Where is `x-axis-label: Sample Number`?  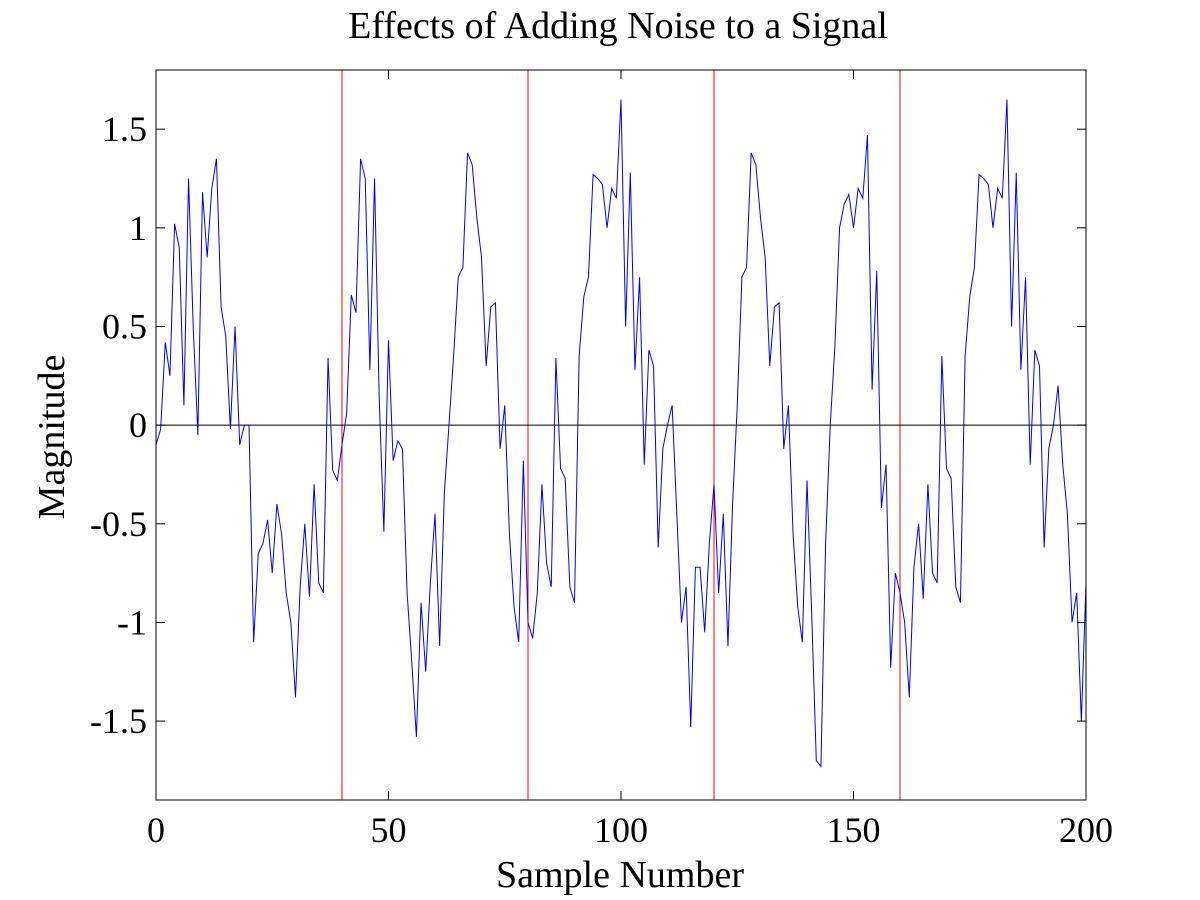
x-axis-label: Sample Number is located at coordinates (620, 875).